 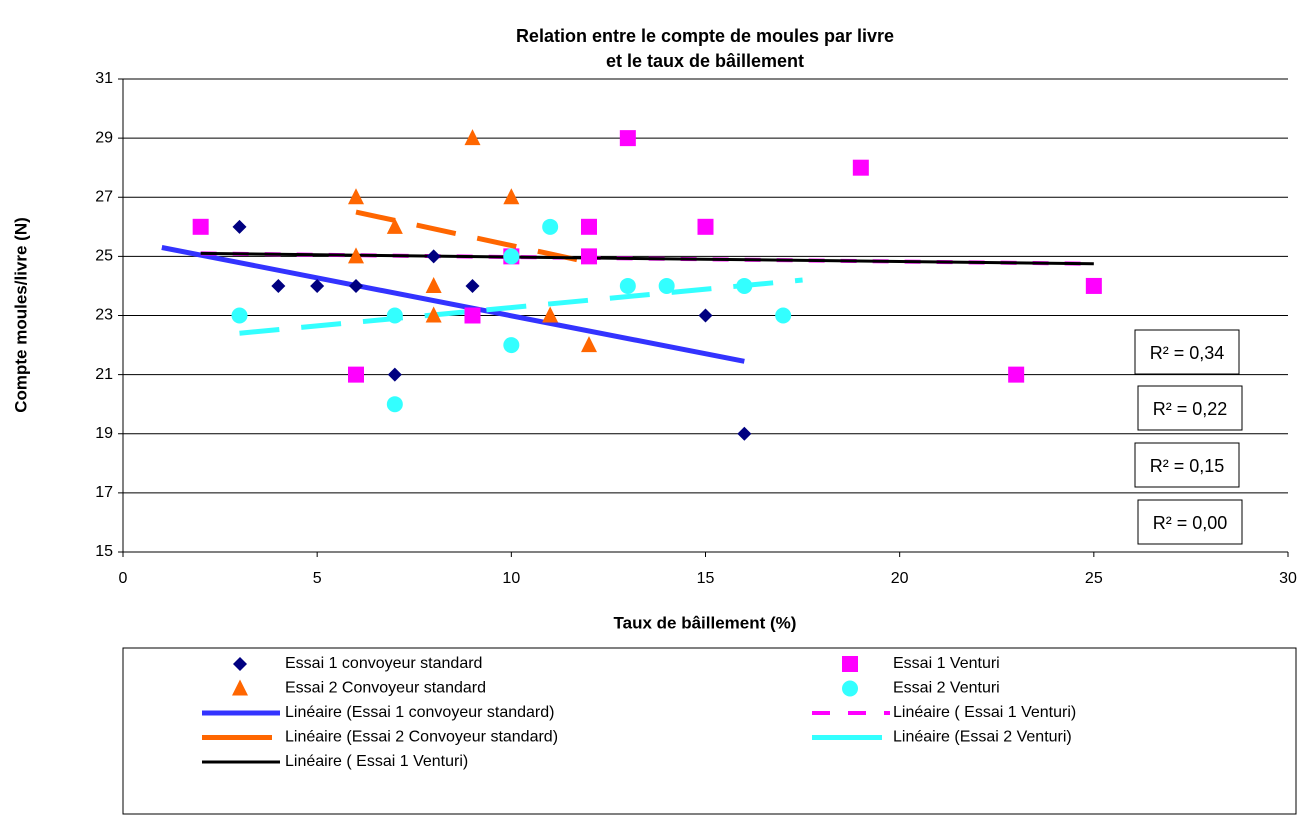 What do you see at coordinates (705, 622) in the screenshot?
I see `x-axis-label: Taux de bâillement (%)` at bounding box center [705, 622].